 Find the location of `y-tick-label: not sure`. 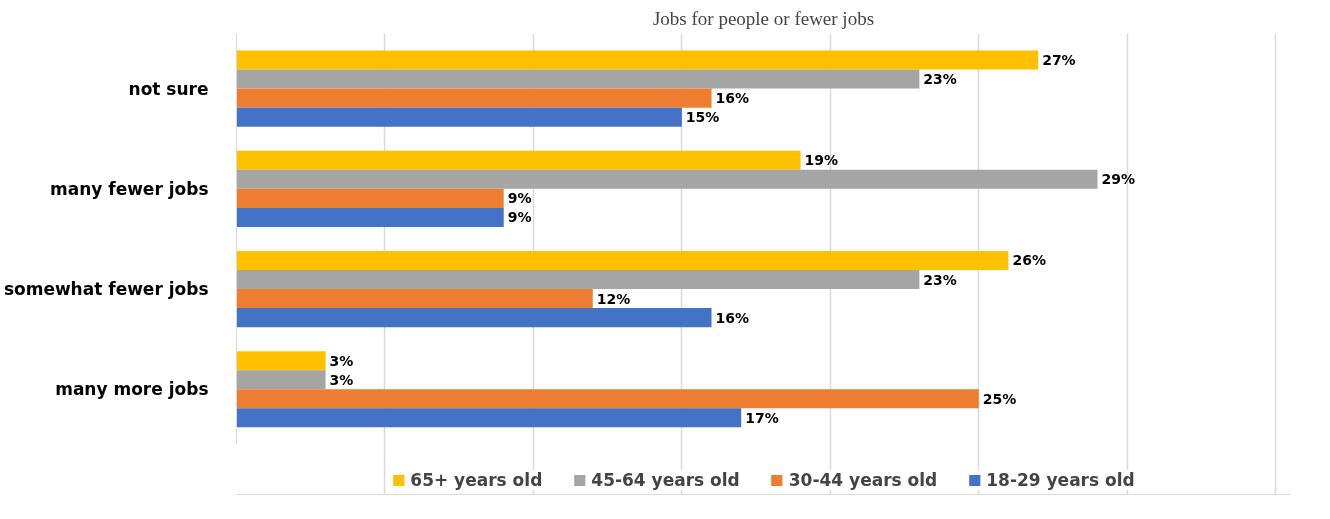

y-tick-label: not sure is located at coordinates (168, 88).